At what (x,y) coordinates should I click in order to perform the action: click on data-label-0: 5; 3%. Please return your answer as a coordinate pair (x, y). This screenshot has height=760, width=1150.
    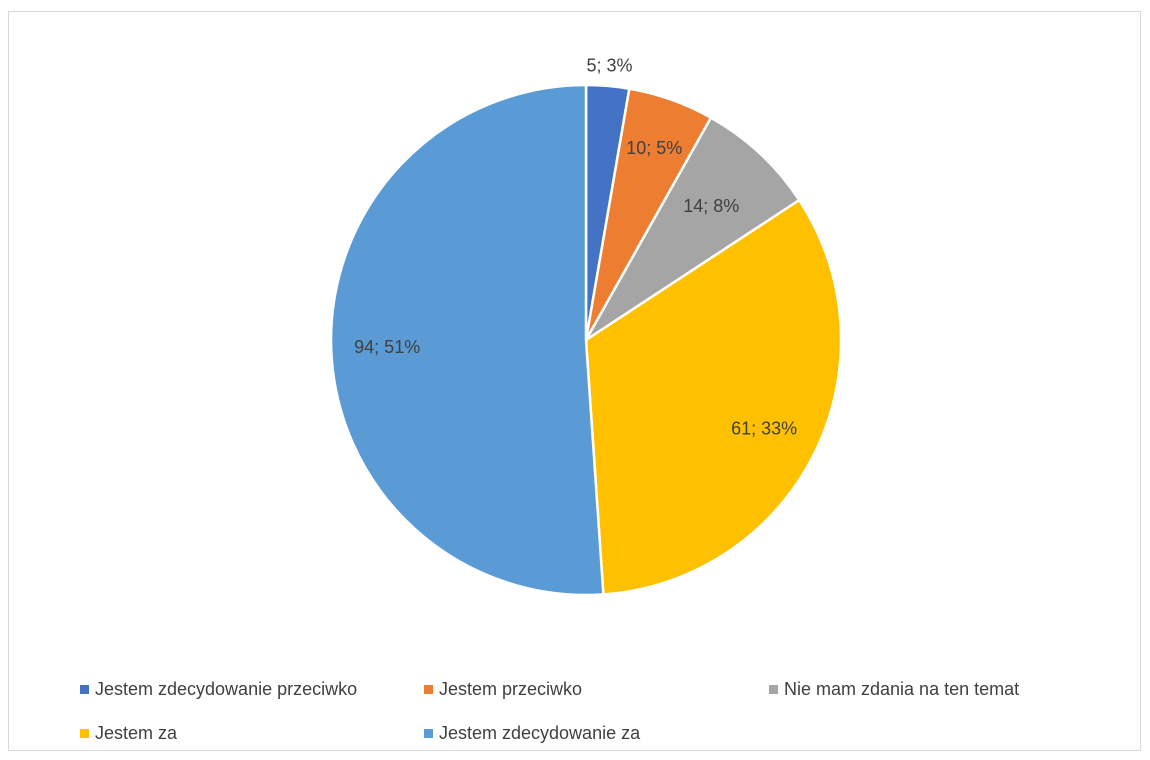
    Looking at the image, I should click on (609, 66).